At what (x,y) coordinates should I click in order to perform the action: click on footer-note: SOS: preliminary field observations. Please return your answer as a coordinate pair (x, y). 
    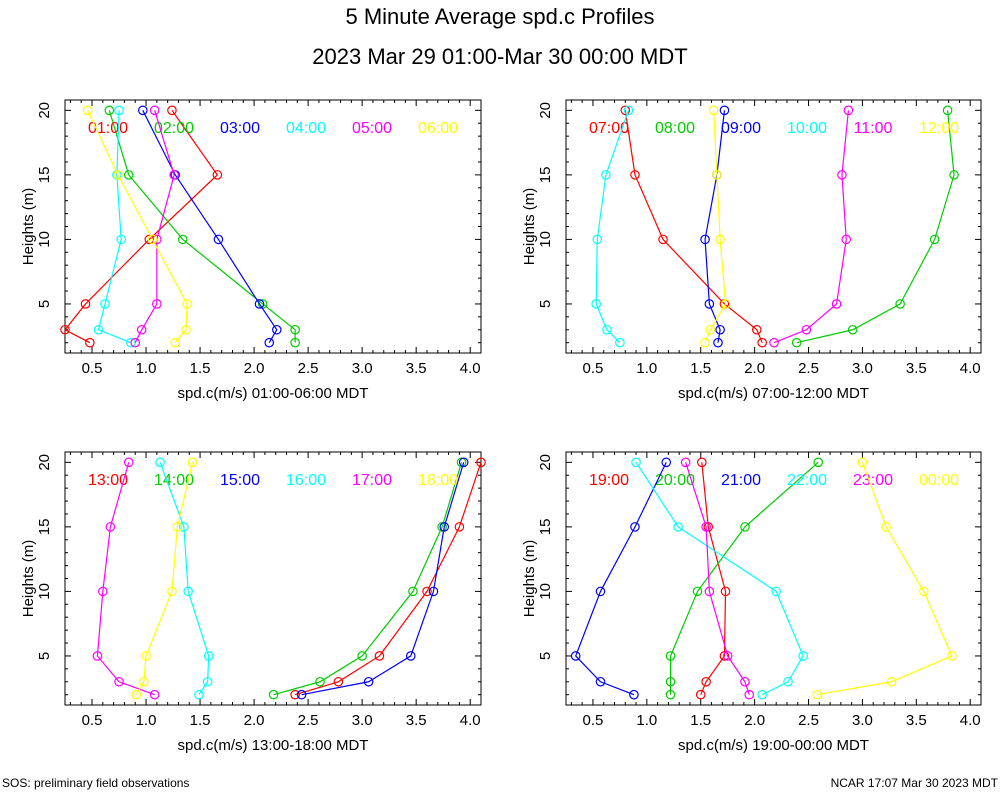
    Looking at the image, I should click on (96, 783).